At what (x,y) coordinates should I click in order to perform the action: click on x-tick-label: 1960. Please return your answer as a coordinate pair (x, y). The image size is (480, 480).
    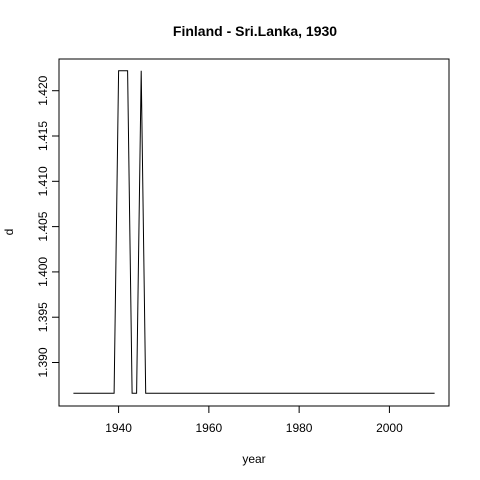
    Looking at the image, I should click on (209, 428).